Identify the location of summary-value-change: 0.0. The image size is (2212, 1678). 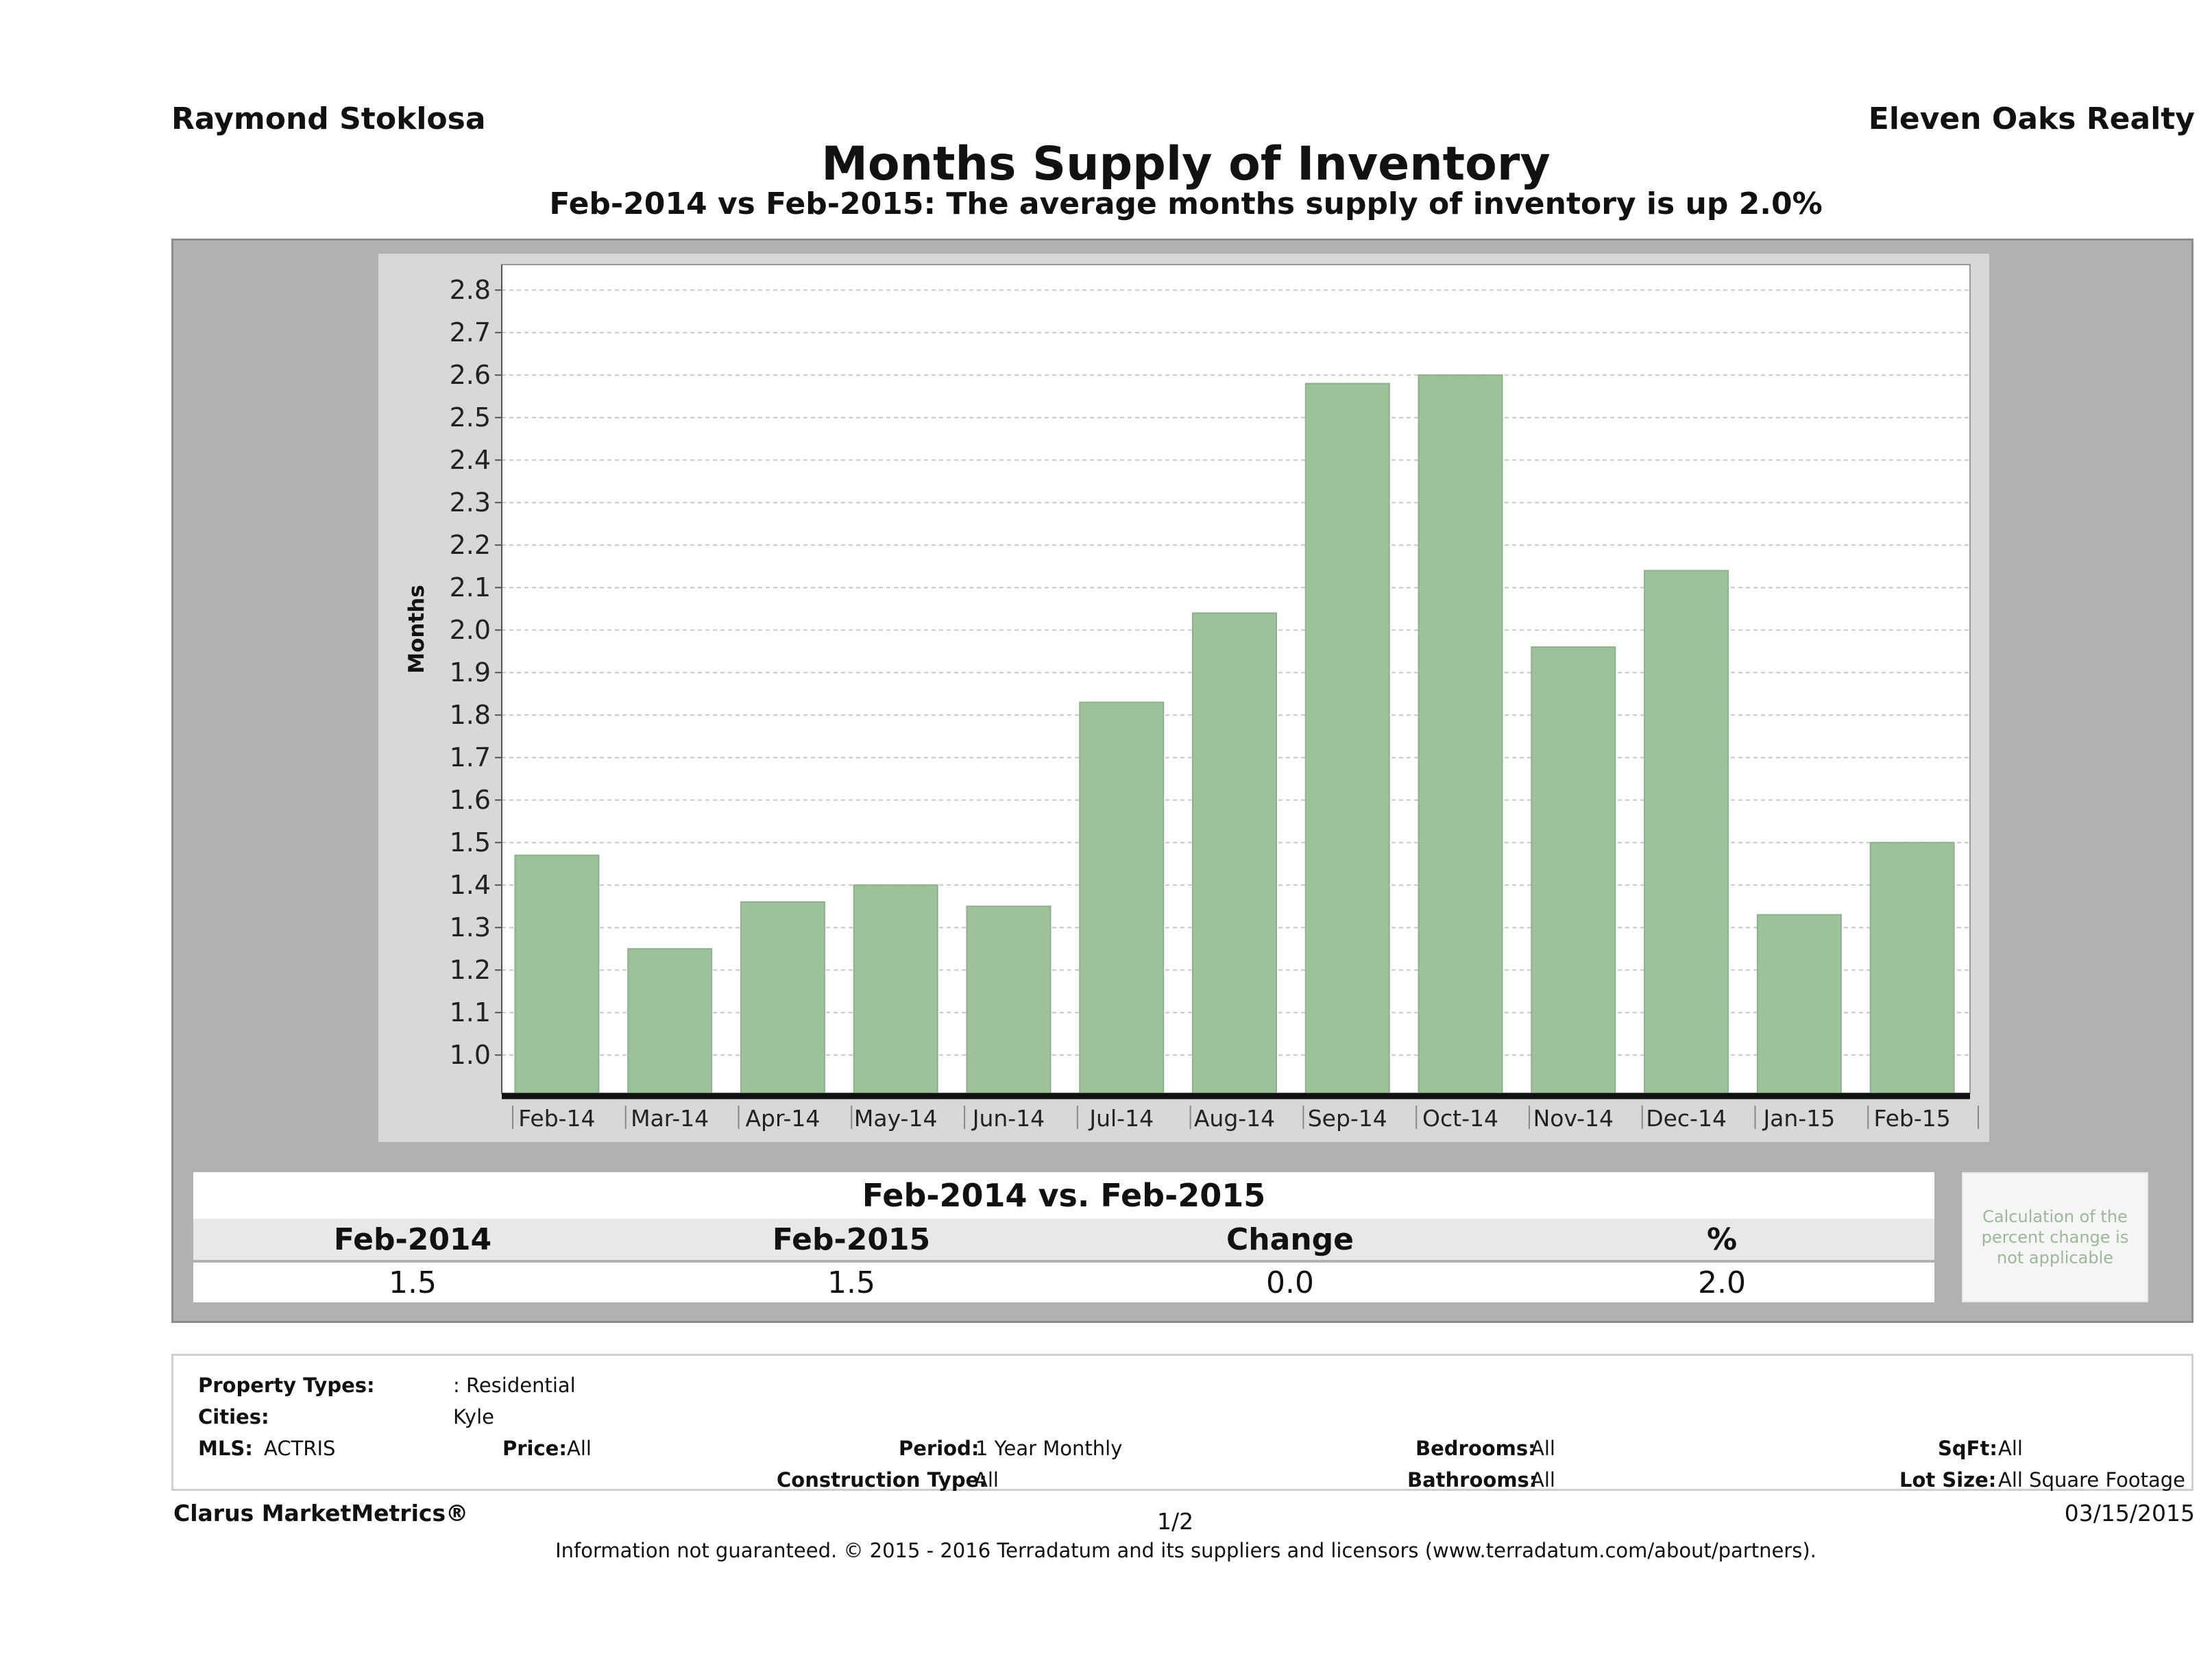
(1290, 1282).